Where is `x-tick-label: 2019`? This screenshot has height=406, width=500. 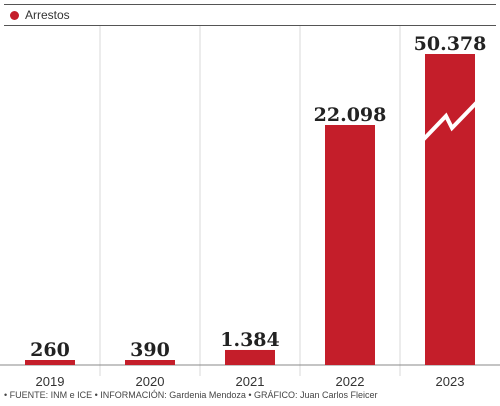 x-tick-label: 2019 is located at coordinates (50, 381).